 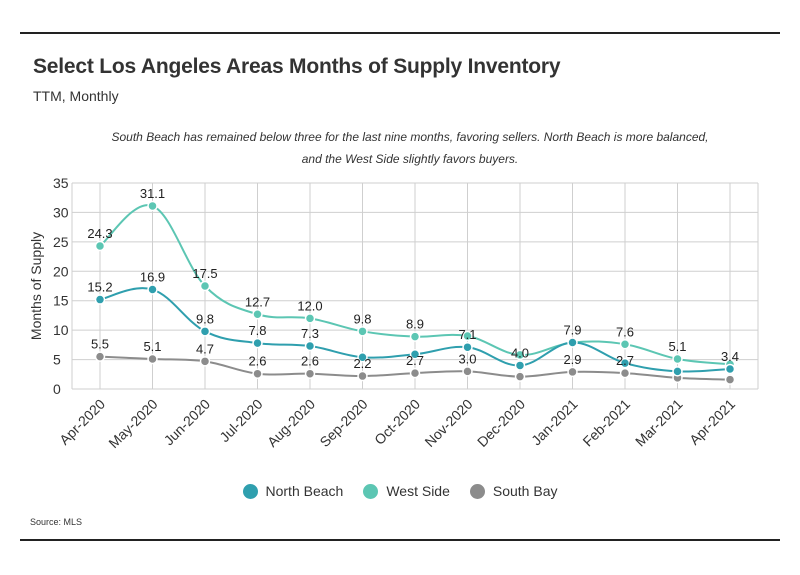 What do you see at coordinates (291, 423) in the screenshot?
I see `x-tick-label: Aug-2020` at bounding box center [291, 423].